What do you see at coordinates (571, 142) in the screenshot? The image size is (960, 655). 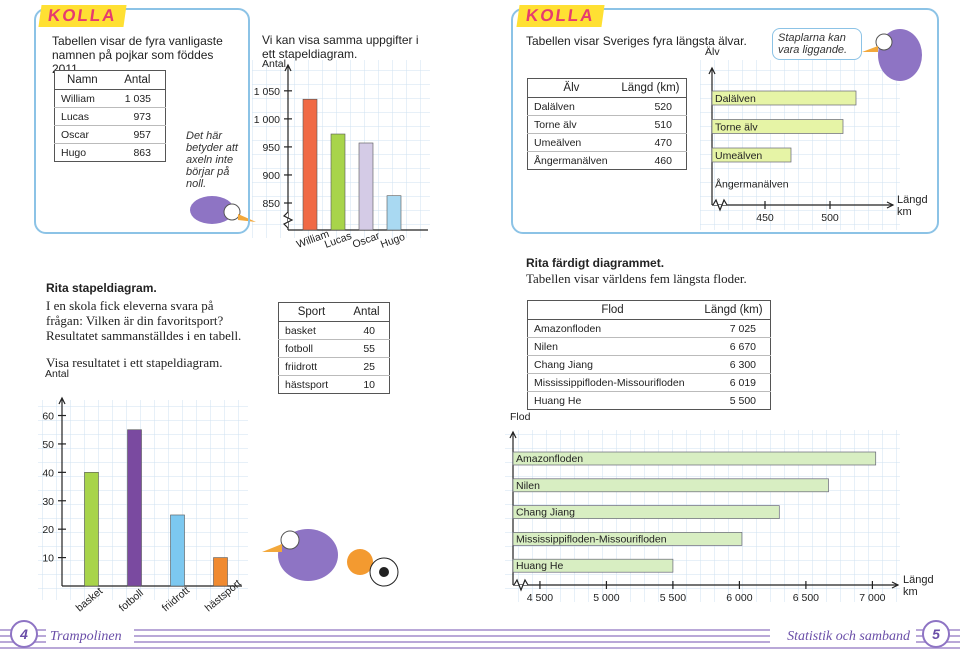 I see `table-cell: Umeälven` at bounding box center [571, 142].